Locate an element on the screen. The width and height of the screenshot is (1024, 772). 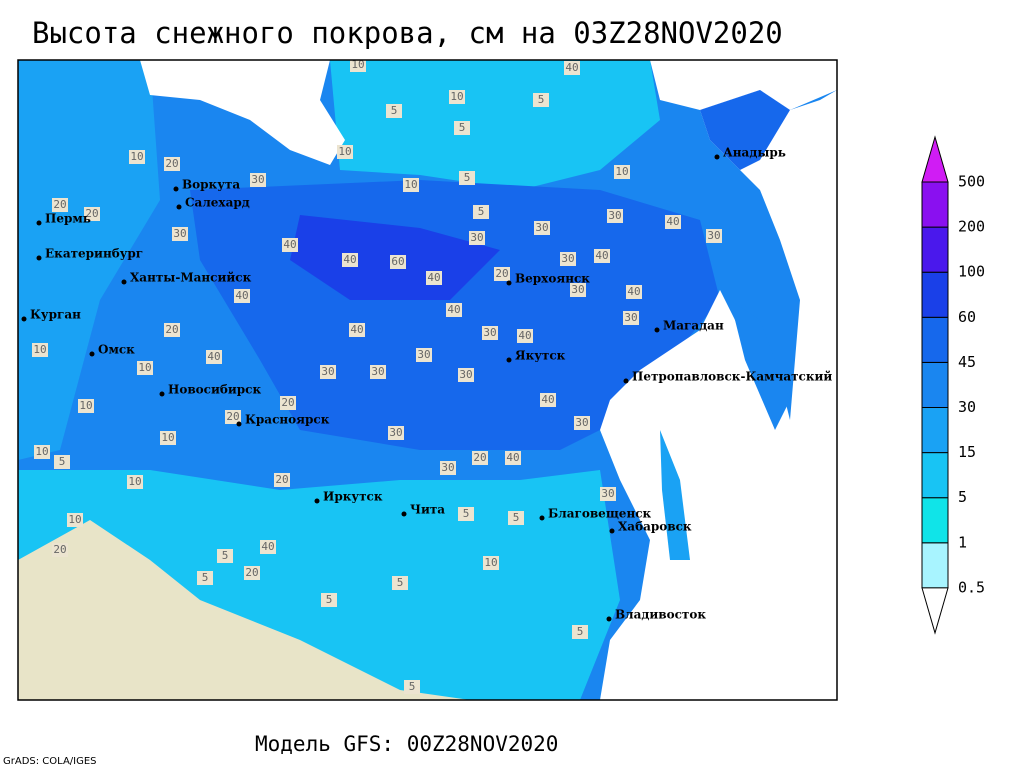
colorbar-label: 60 is located at coordinates (967, 317).